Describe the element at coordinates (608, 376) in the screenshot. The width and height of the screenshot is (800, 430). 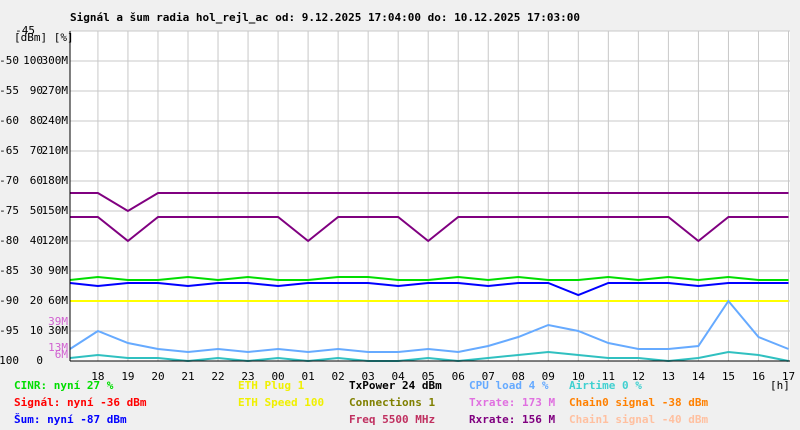
I see `x-tick-label: 11` at that location.